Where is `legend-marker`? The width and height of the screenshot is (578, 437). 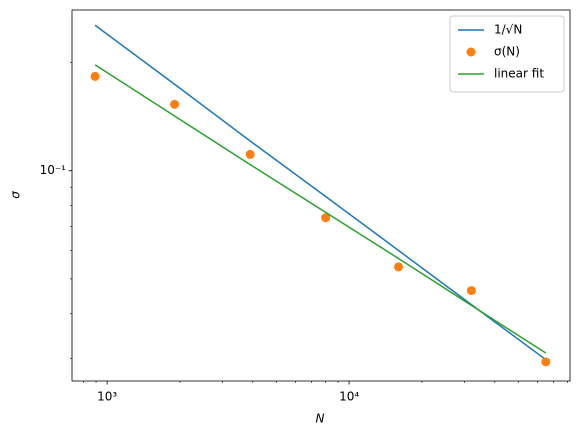
legend-marker is located at coordinates (471, 52).